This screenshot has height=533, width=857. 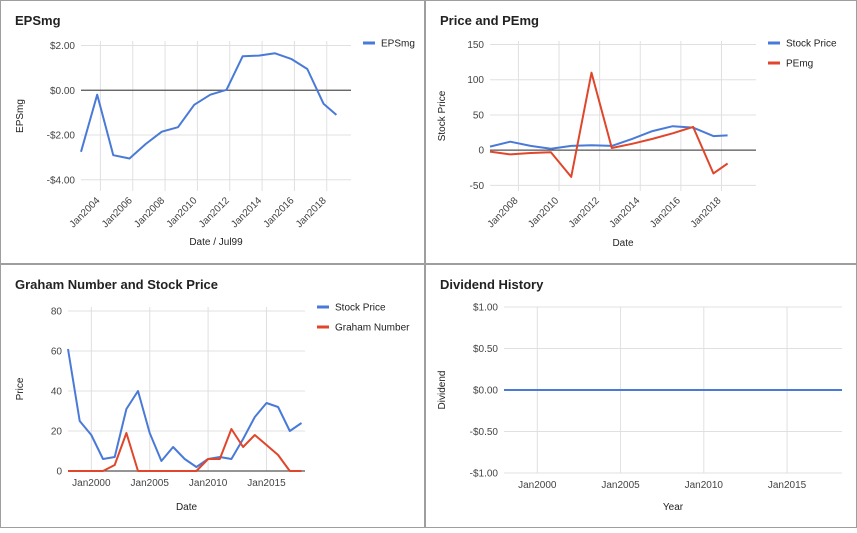 What do you see at coordinates (117, 284) in the screenshot?
I see `graham-chart-title: Graham Number and Stock Price` at bounding box center [117, 284].